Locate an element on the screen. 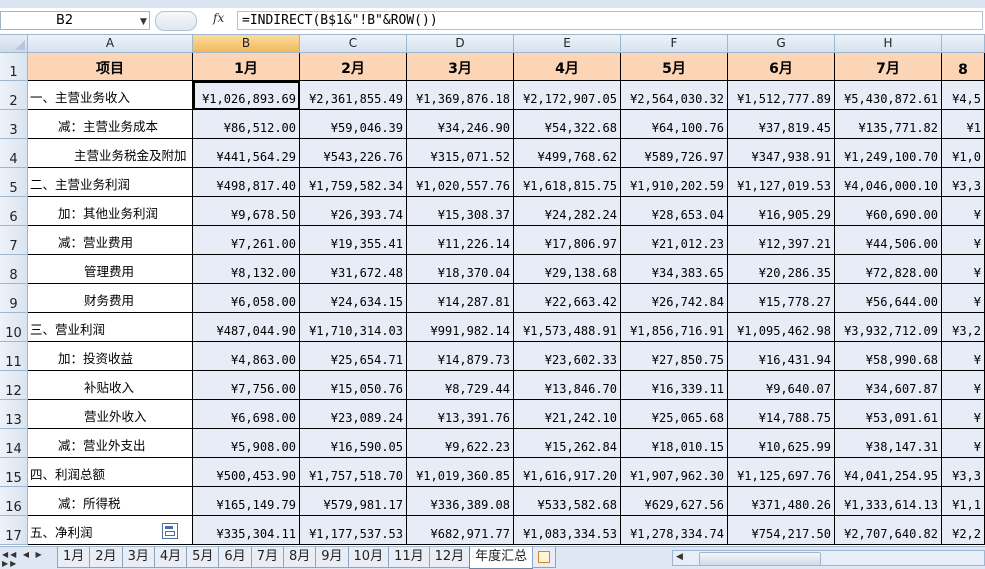 Image resolution: width=985 pixels, height=569 pixels. row-header: 8 is located at coordinates (14, 269).